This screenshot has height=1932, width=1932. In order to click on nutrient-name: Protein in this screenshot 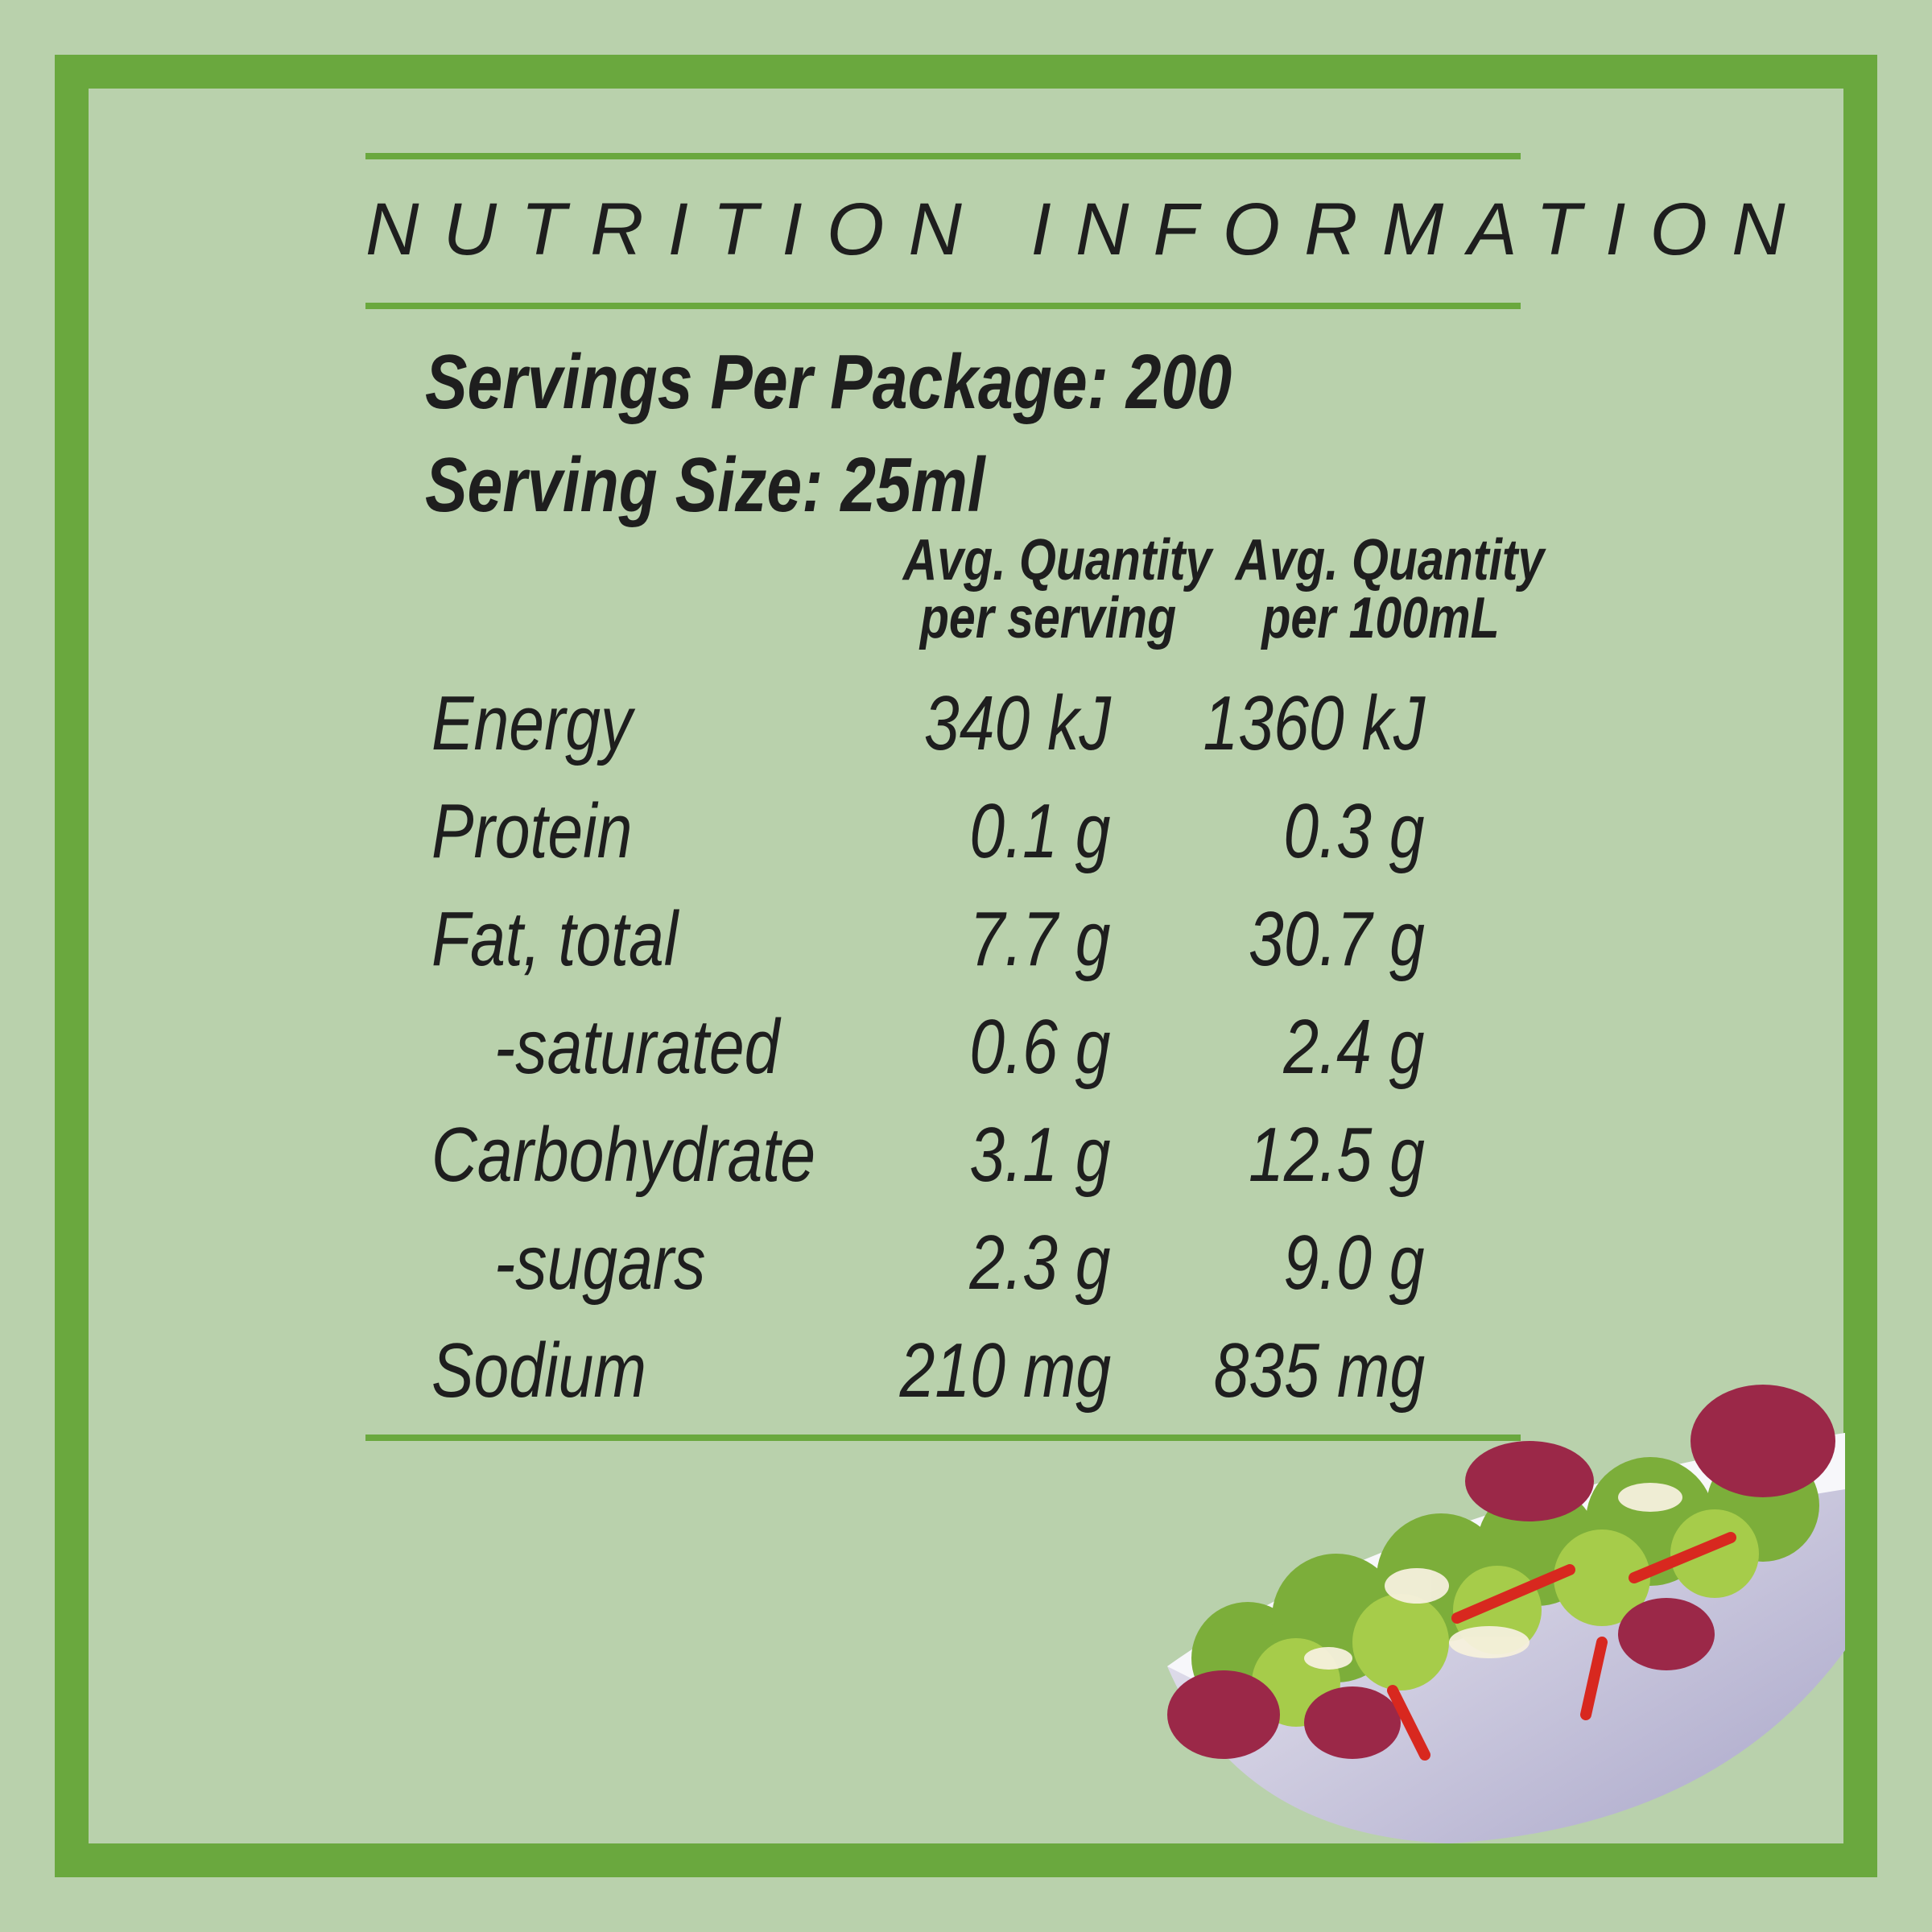, I will do `click(532, 831)`.